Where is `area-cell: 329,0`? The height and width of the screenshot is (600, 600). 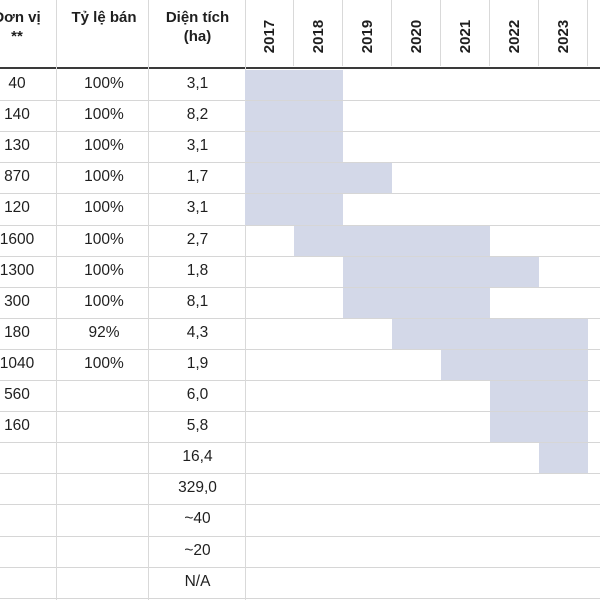 area-cell: 329,0 is located at coordinates (197, 487).